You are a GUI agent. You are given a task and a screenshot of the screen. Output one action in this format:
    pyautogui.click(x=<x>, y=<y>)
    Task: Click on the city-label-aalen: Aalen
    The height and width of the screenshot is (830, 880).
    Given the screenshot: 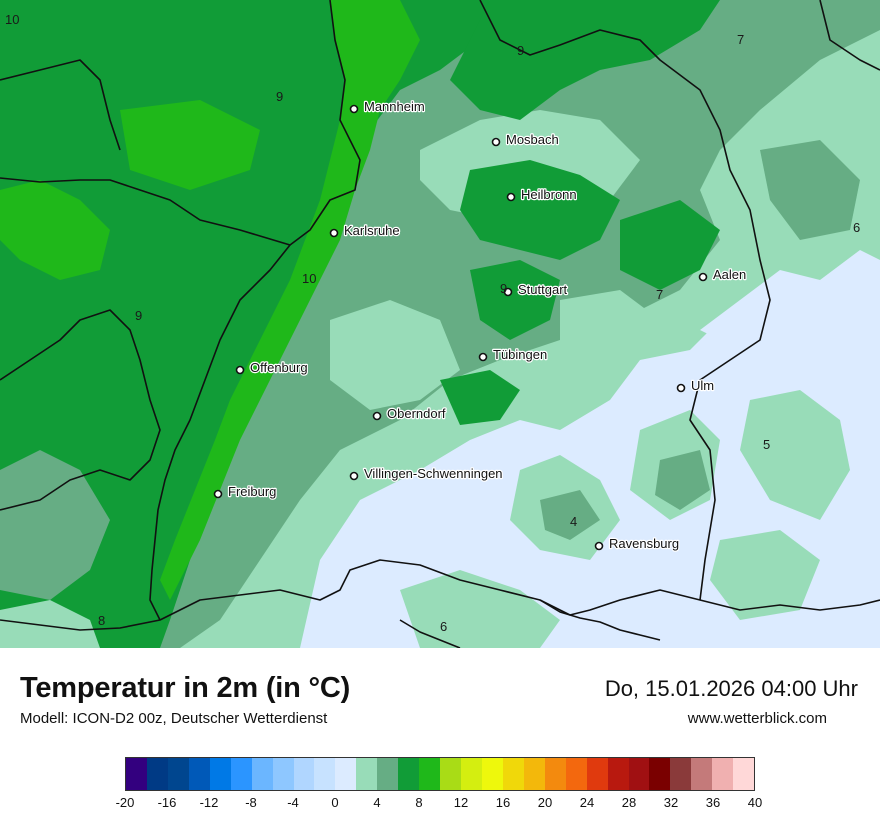 What is the action you would take?
    pyautogui.click(x=729, y=274)
    